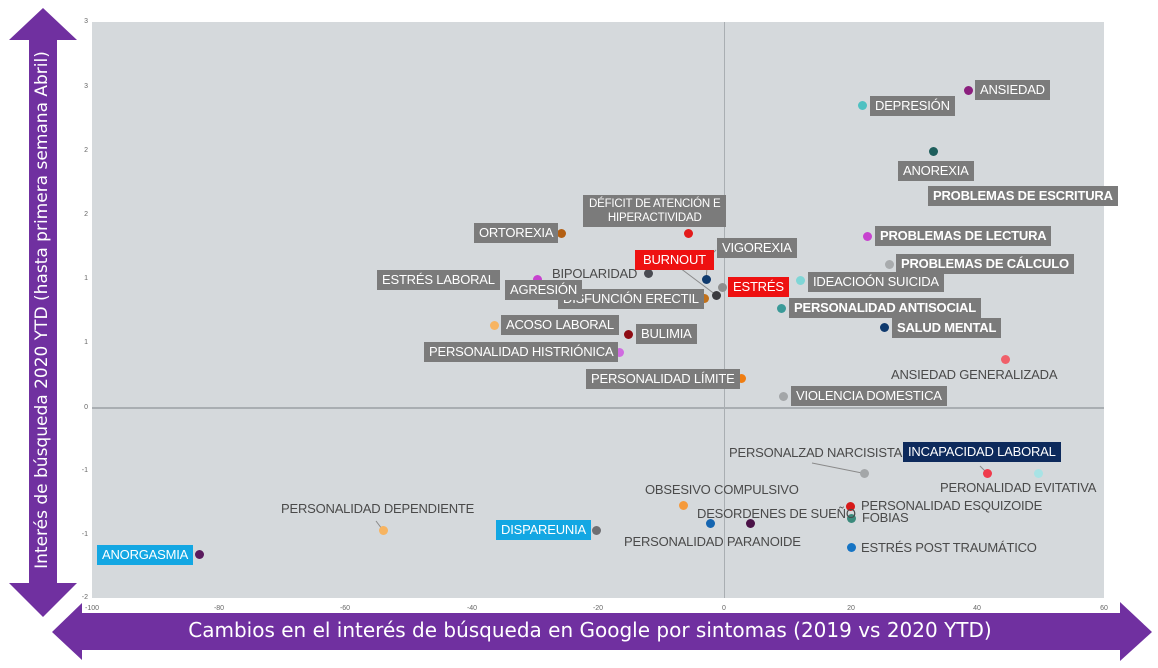 The image size is (1158, 668). I want to click on label-bulimia: BULIMIA, so click(666, 334).